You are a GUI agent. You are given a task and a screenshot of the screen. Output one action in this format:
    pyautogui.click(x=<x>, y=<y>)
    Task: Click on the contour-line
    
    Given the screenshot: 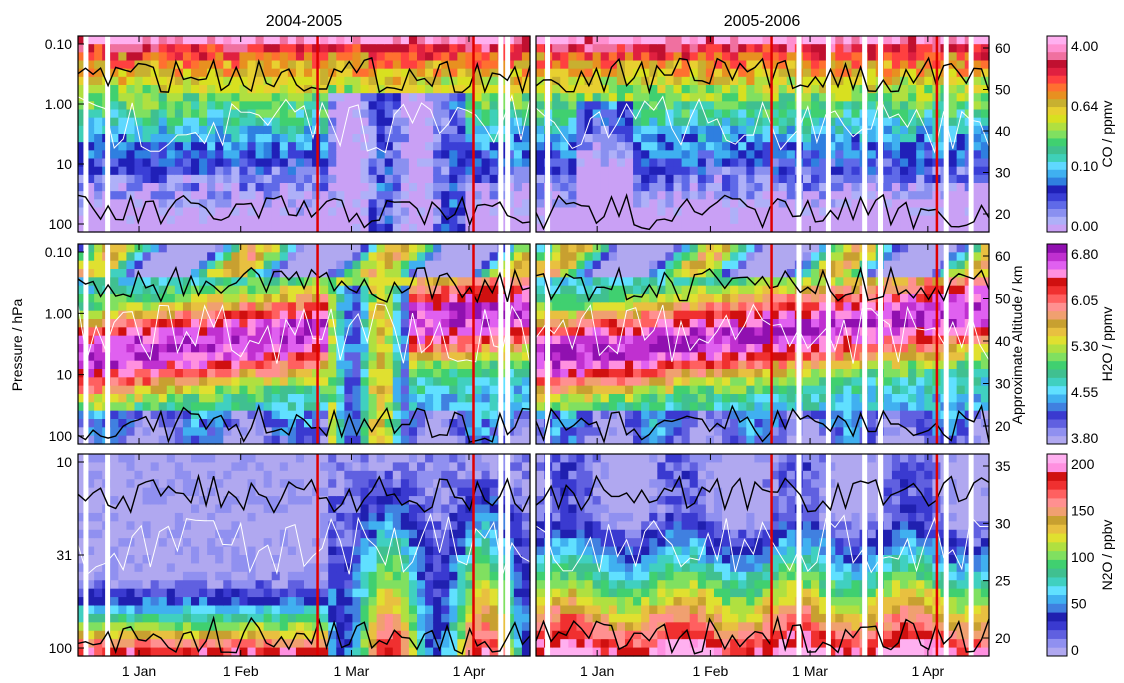 What is the action you would take?
    pyautogui.click(x=762, y=212)
    